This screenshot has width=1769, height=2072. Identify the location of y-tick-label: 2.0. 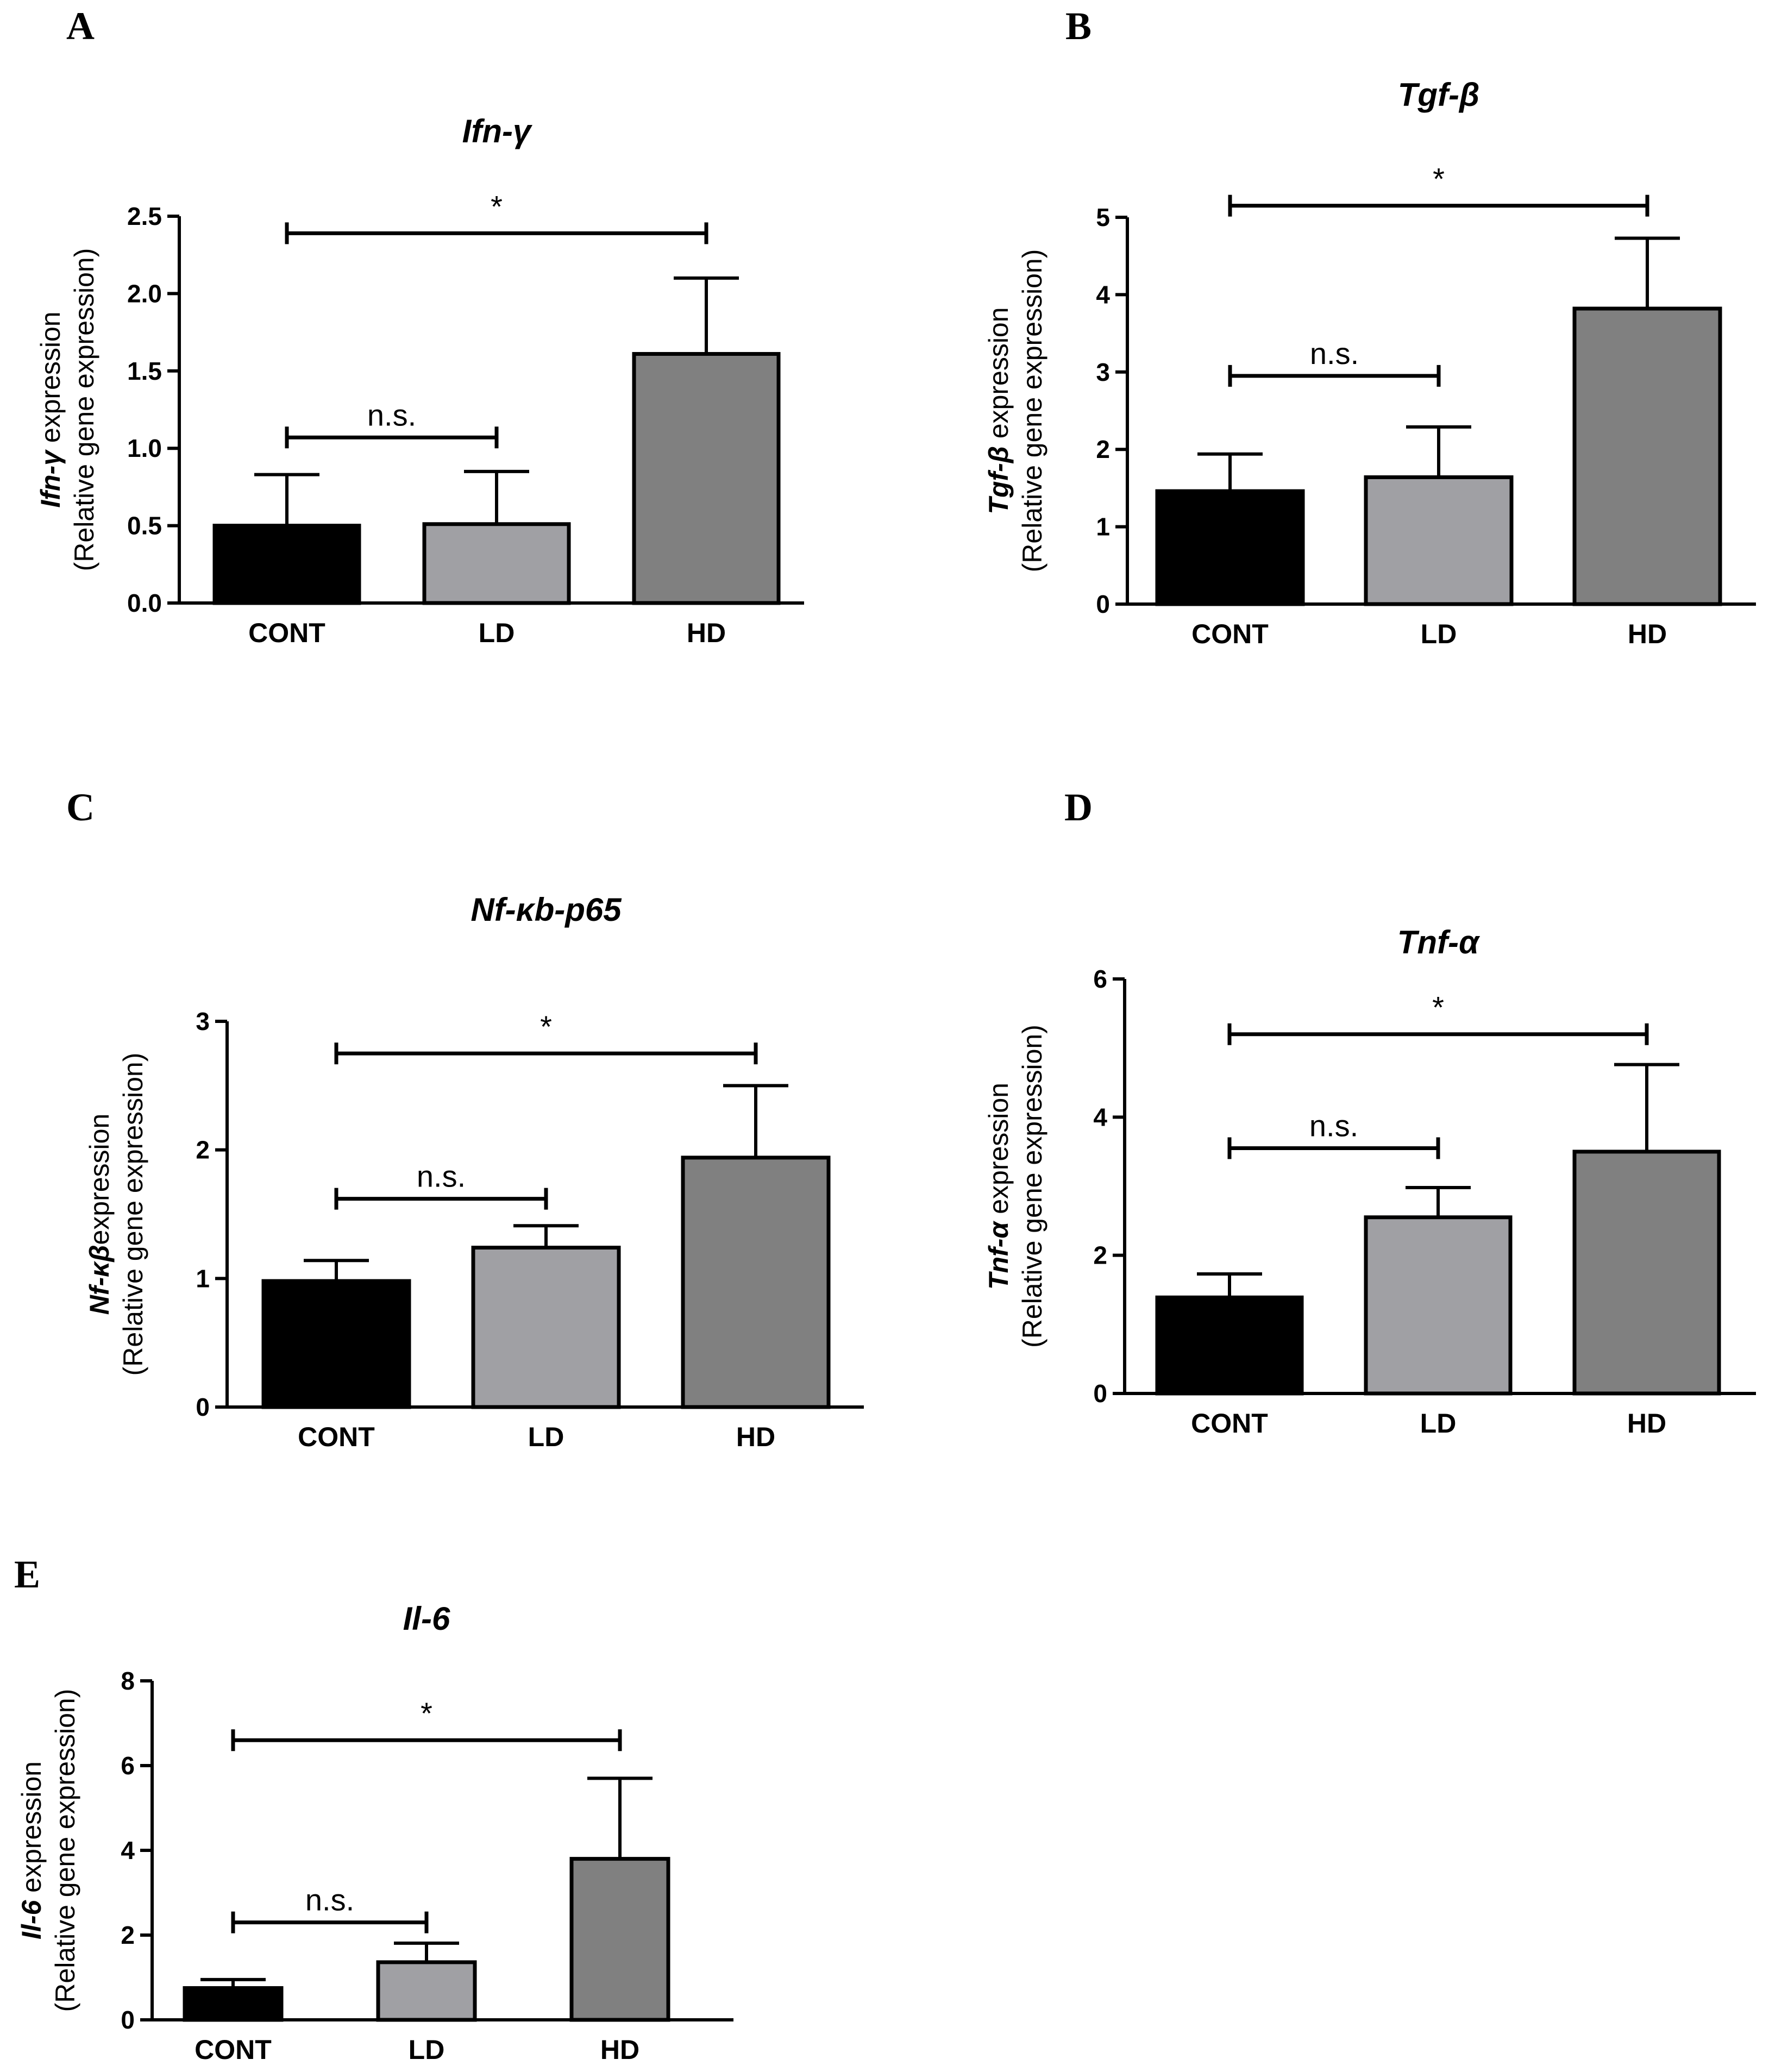
(144, 293).